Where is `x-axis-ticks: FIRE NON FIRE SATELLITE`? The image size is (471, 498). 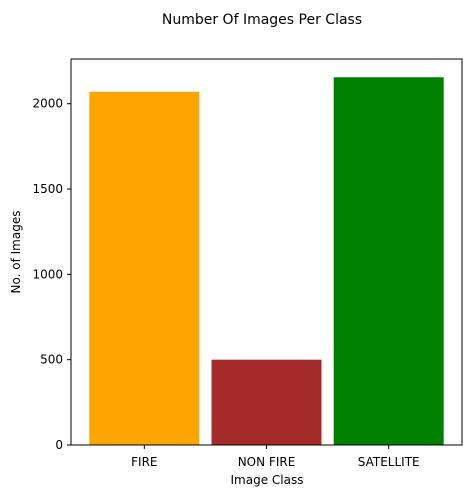 x-axis-ticks: FIRE NON FIRE SATELLITE is located at coordinates (275, 457).